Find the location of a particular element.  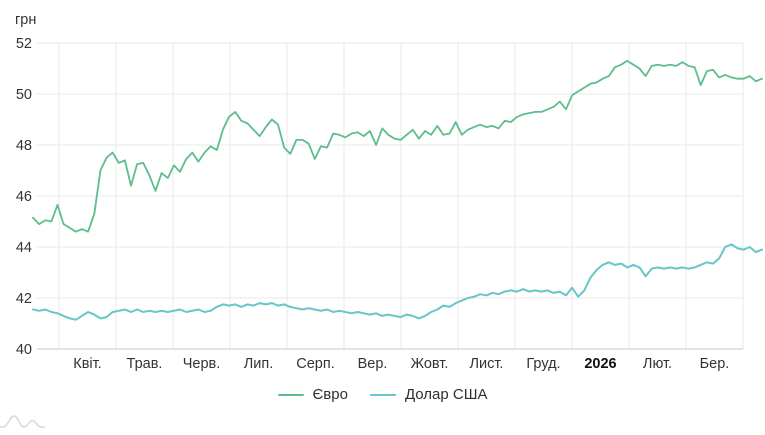

x-tick-label: Лист. is located at coordinates (487, 364).